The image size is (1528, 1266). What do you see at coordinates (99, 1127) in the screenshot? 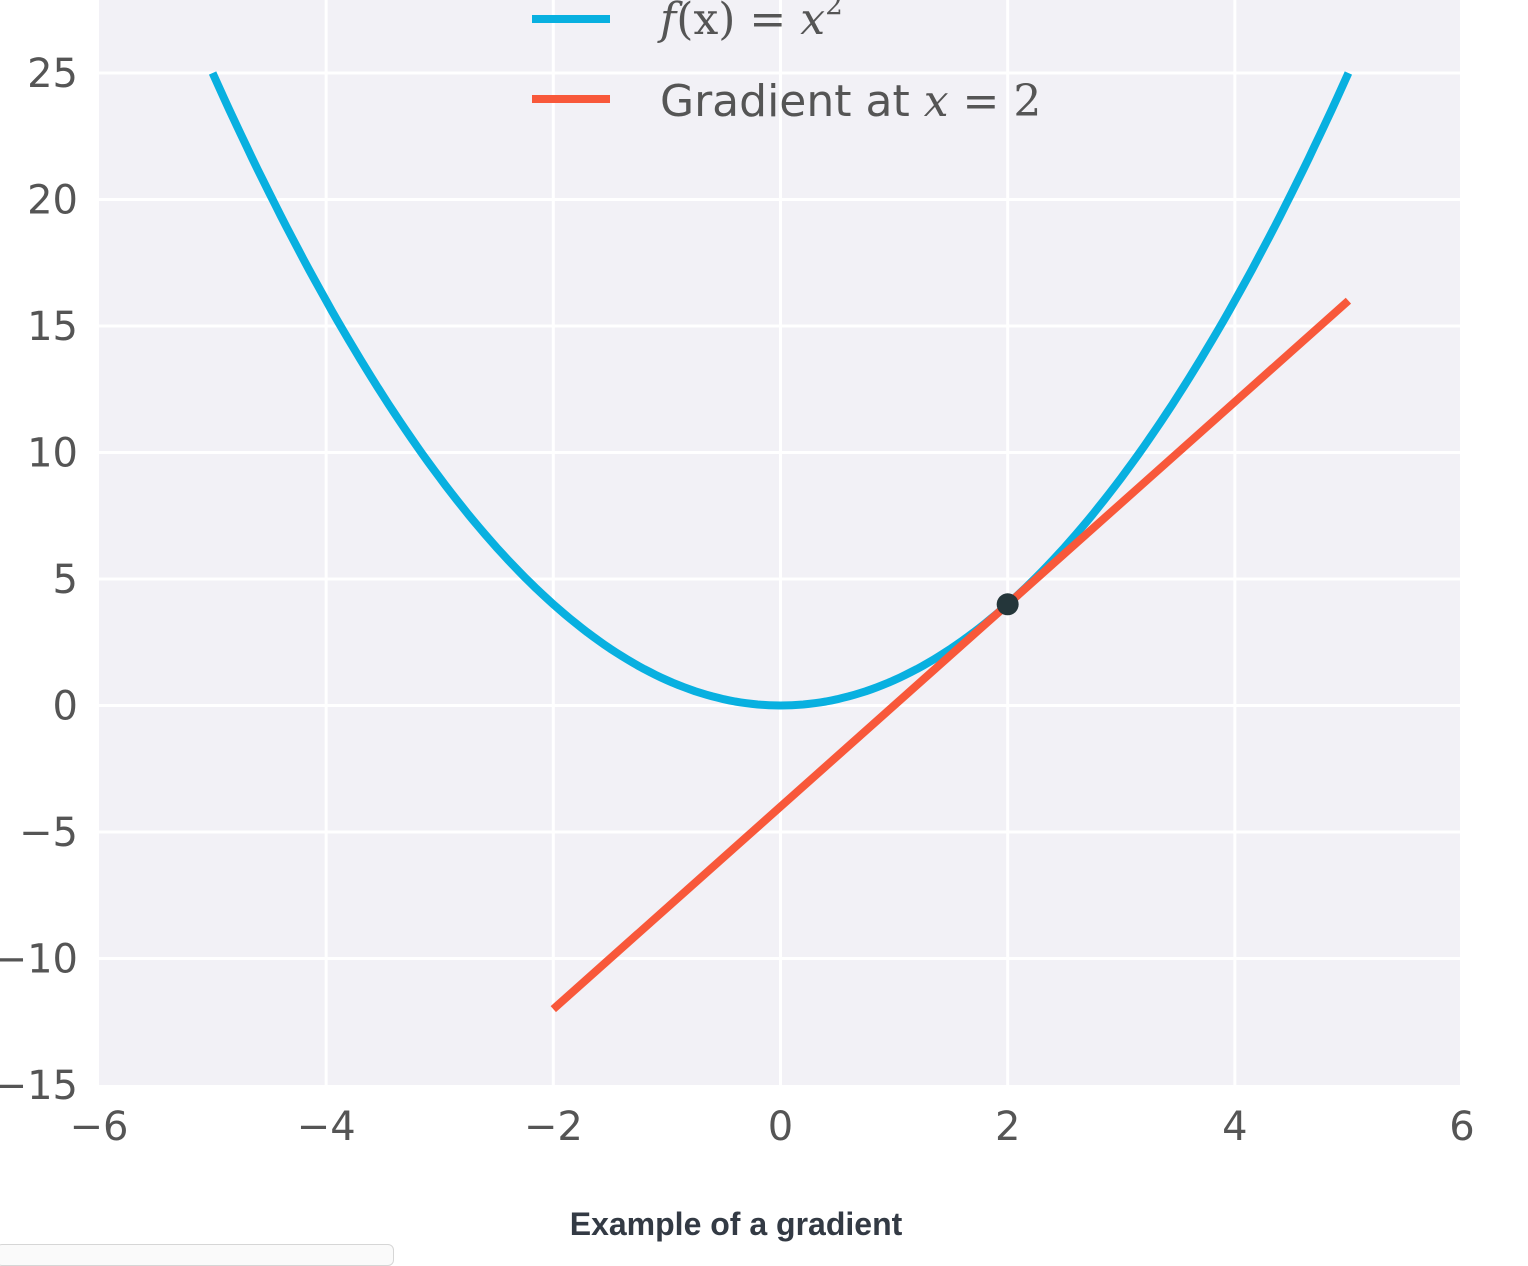
I see `x-tick-label-0: −6` at bounding box center [99, 1127].